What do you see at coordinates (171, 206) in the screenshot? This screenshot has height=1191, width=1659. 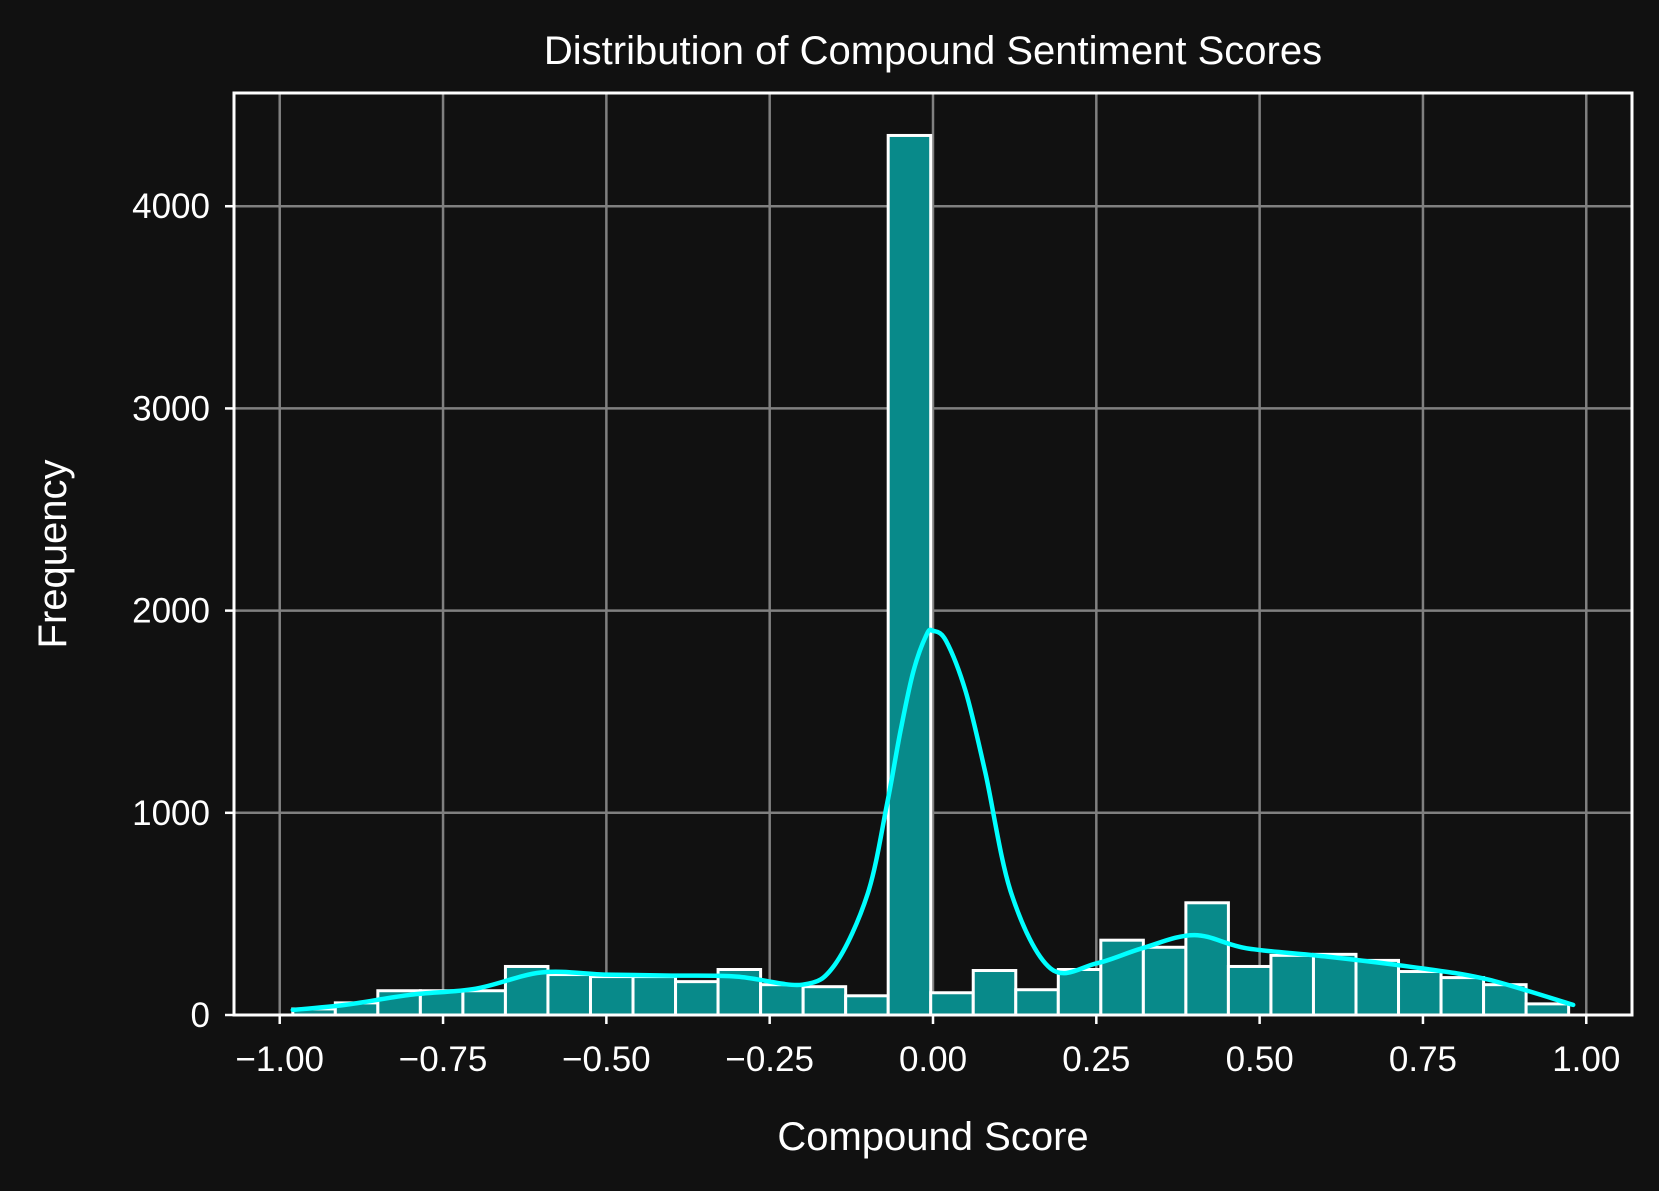 I see `y-tick-label: 4000` at bounding box center [171, 206].